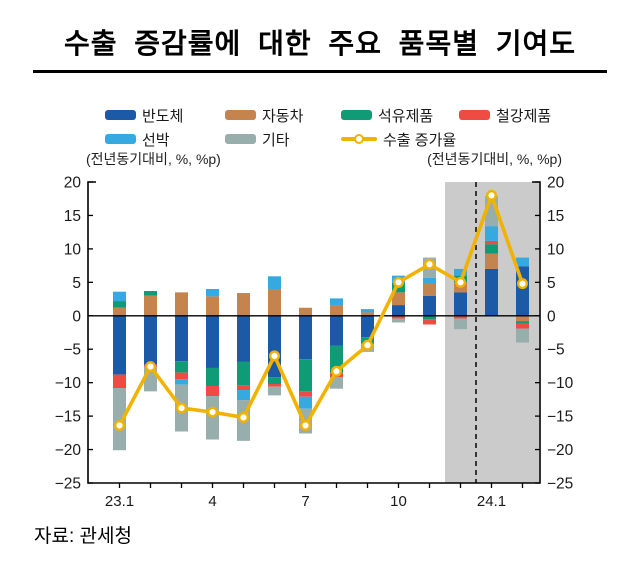 The height and width of the screenshot is (571, 640). I want to click on legend-label: 반도체, so click(163, 116).